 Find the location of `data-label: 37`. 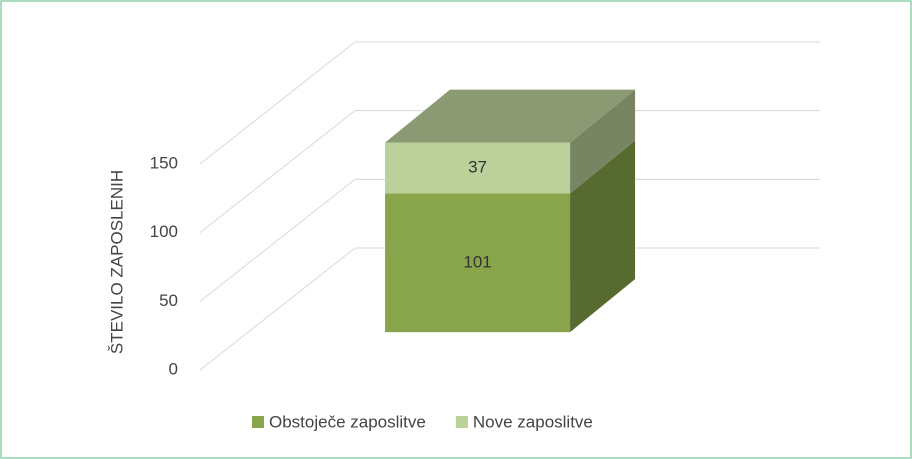

data-label: 37 is located at coordinates (477, 167).